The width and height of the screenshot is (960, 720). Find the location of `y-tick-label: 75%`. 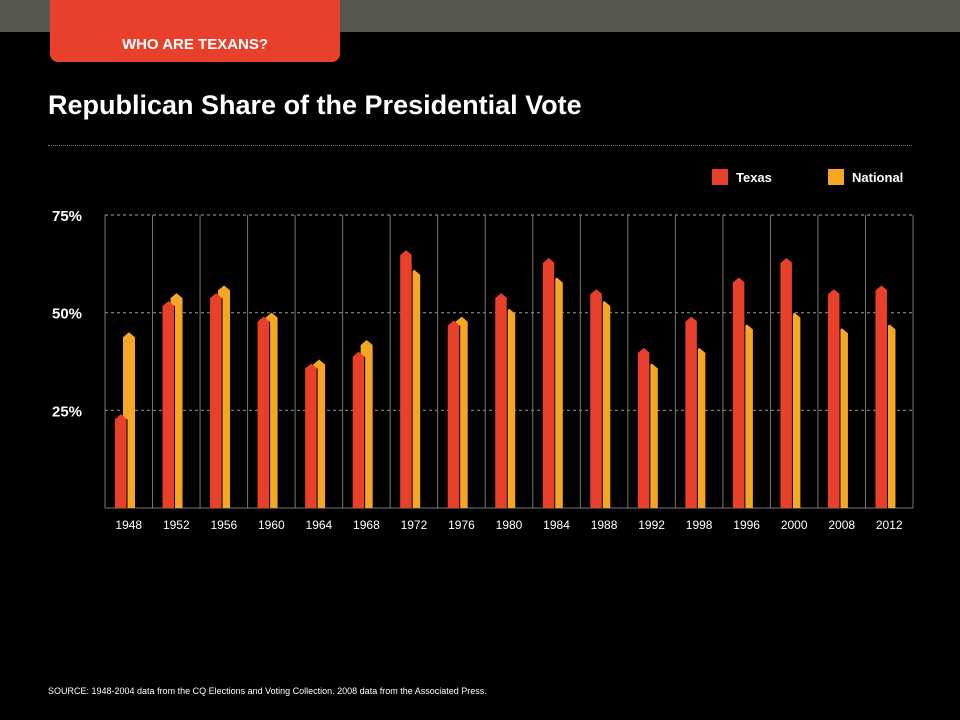

y-tick-label: 75% is located at coordinates (67, 216).